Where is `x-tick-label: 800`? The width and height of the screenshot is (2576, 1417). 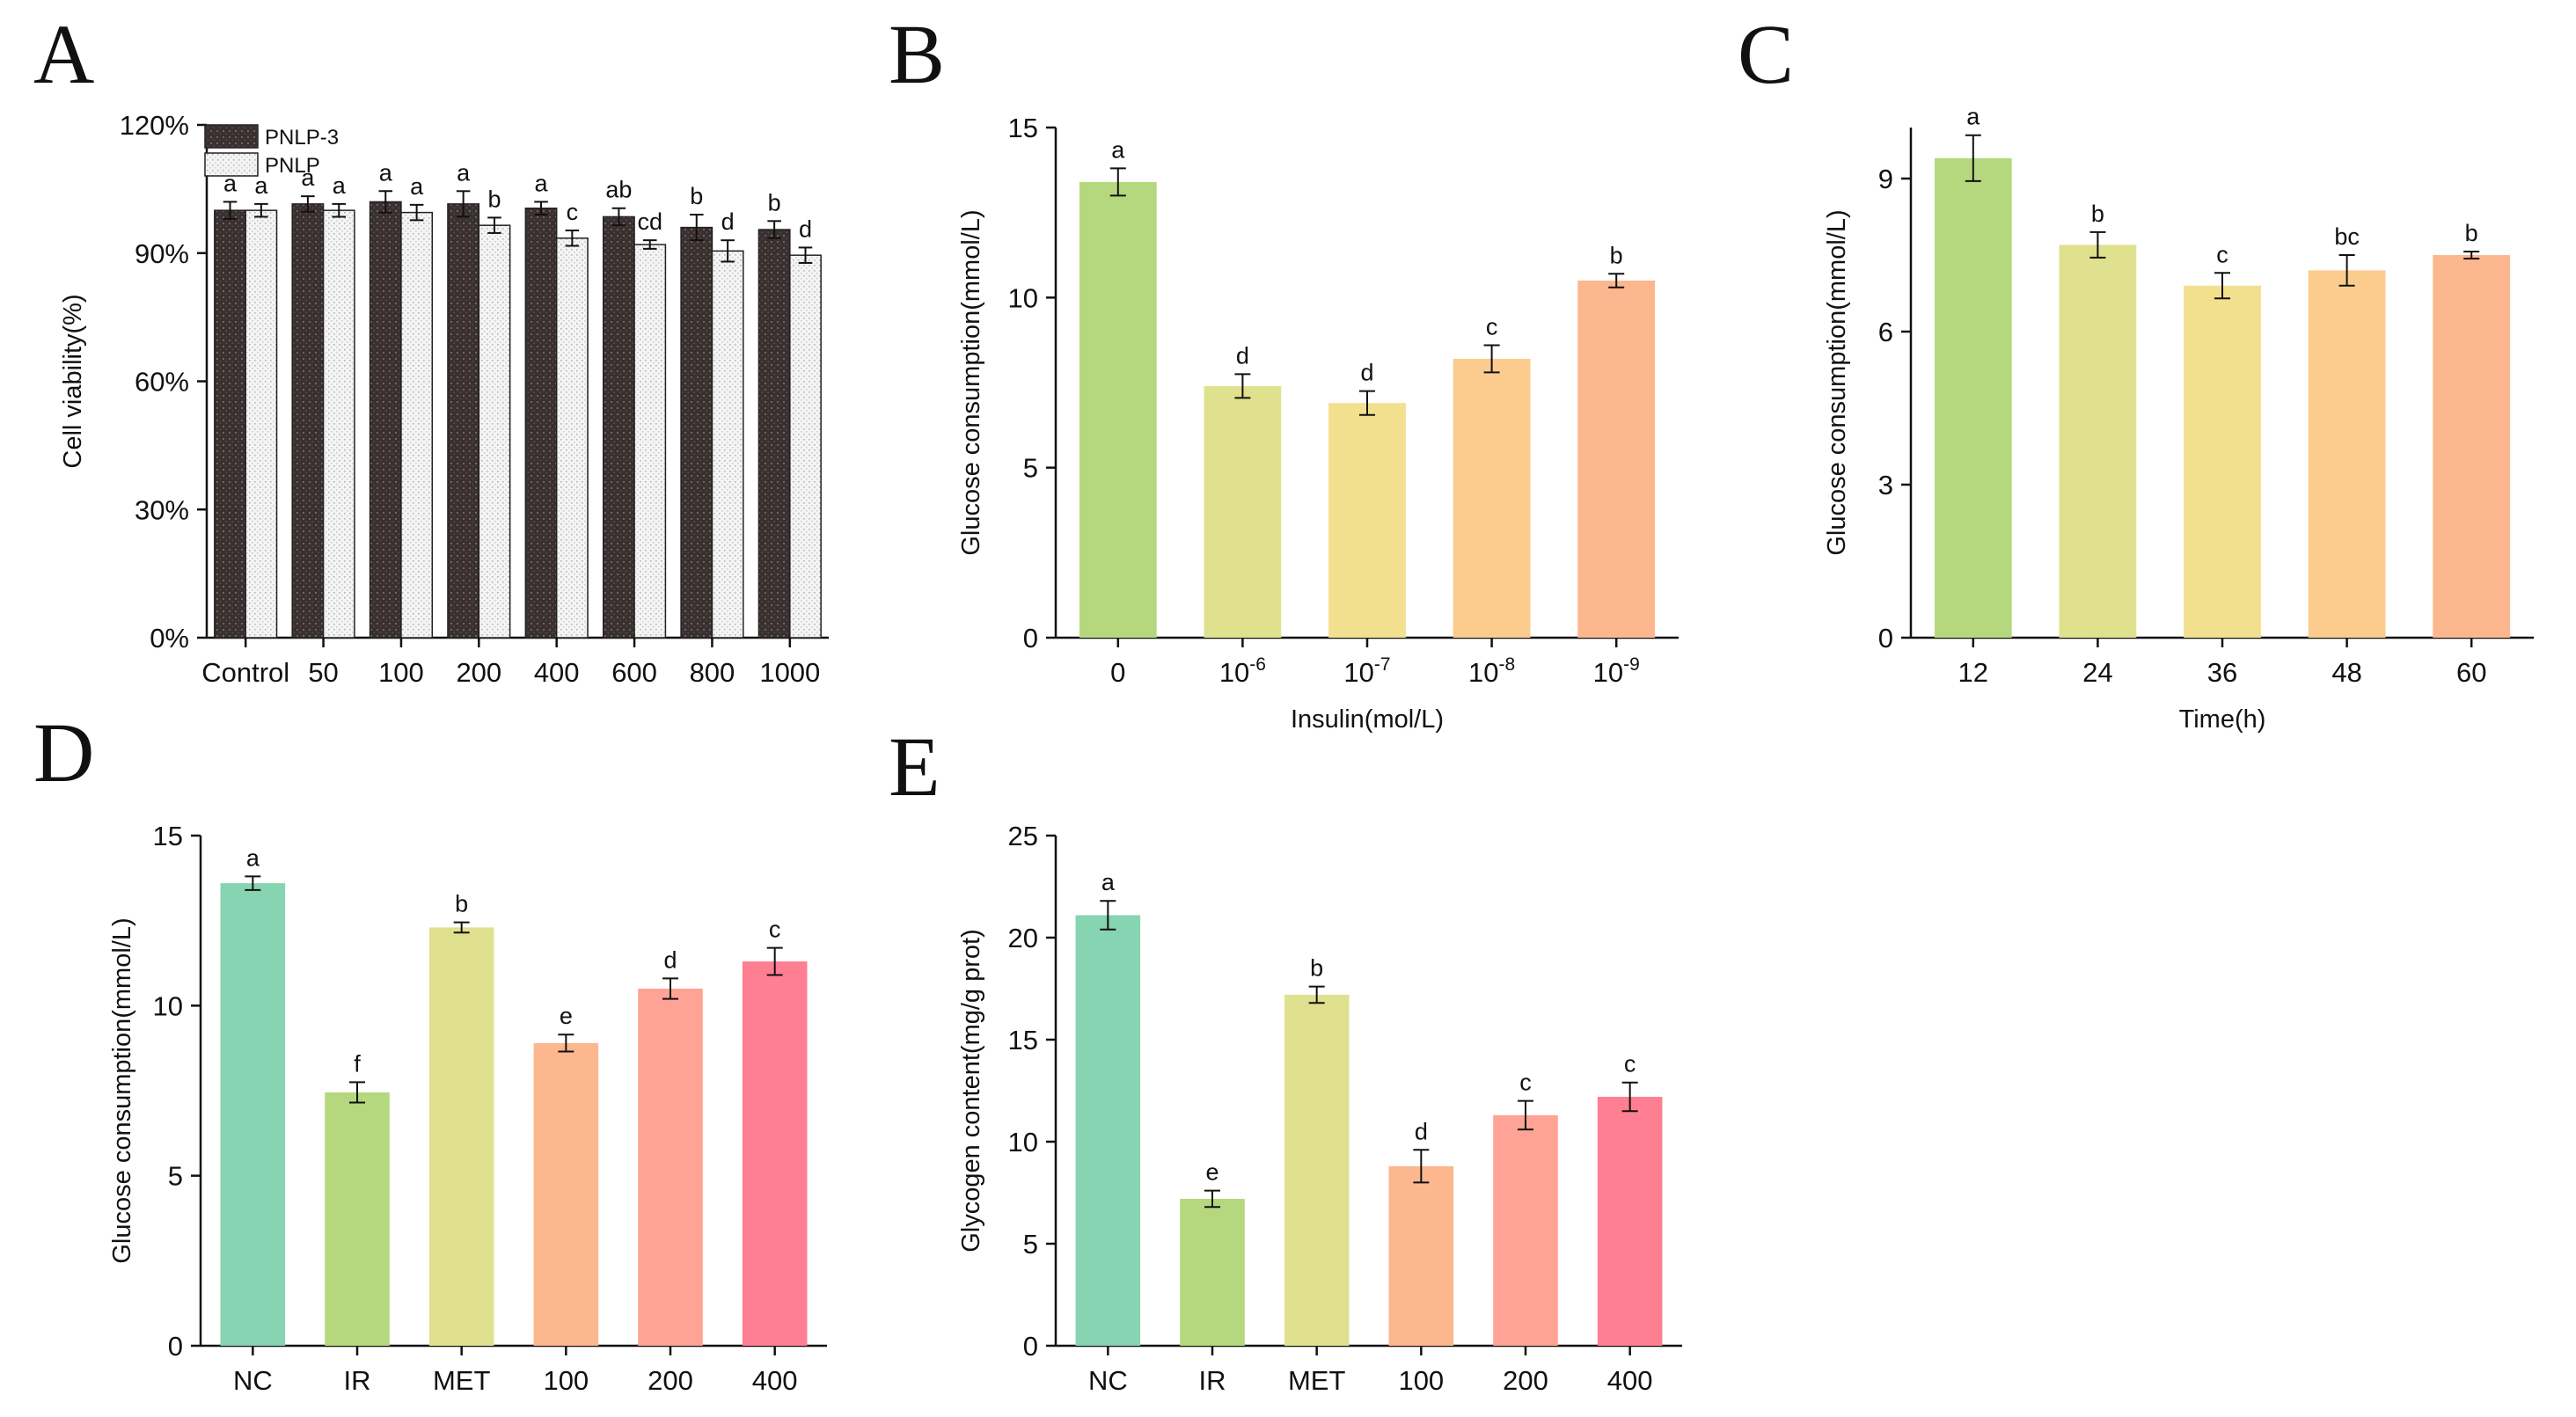
x-tick-label: 800 is located at coordinates (712, 672).